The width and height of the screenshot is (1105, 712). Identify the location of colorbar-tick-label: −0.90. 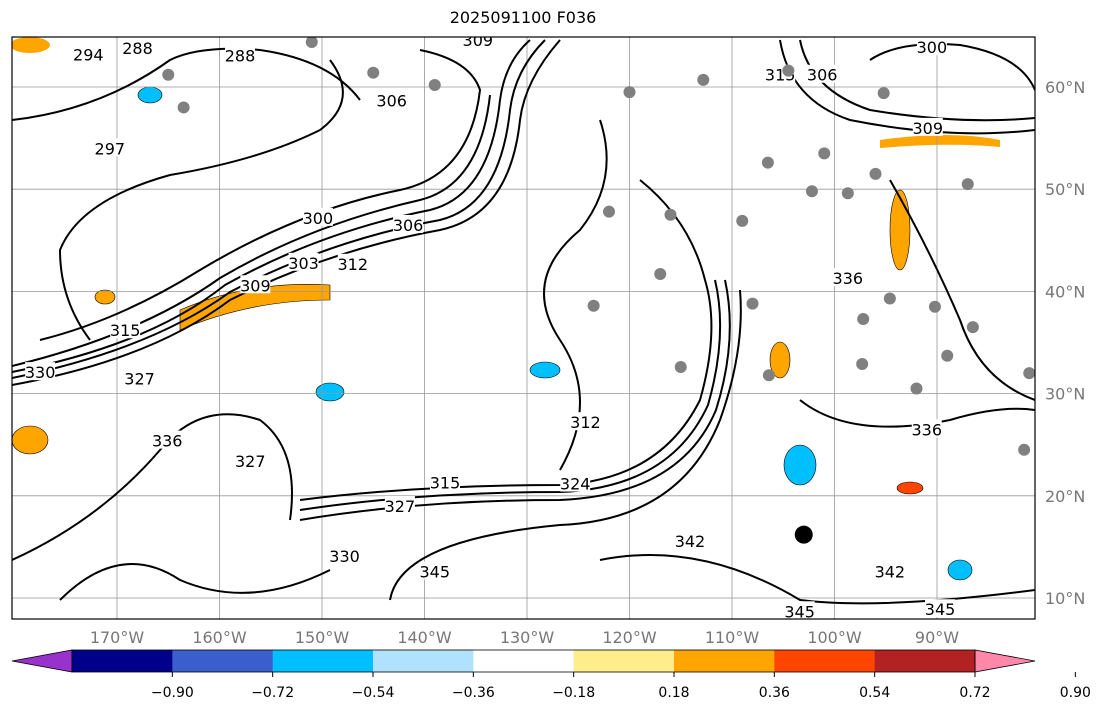
(172, 693).